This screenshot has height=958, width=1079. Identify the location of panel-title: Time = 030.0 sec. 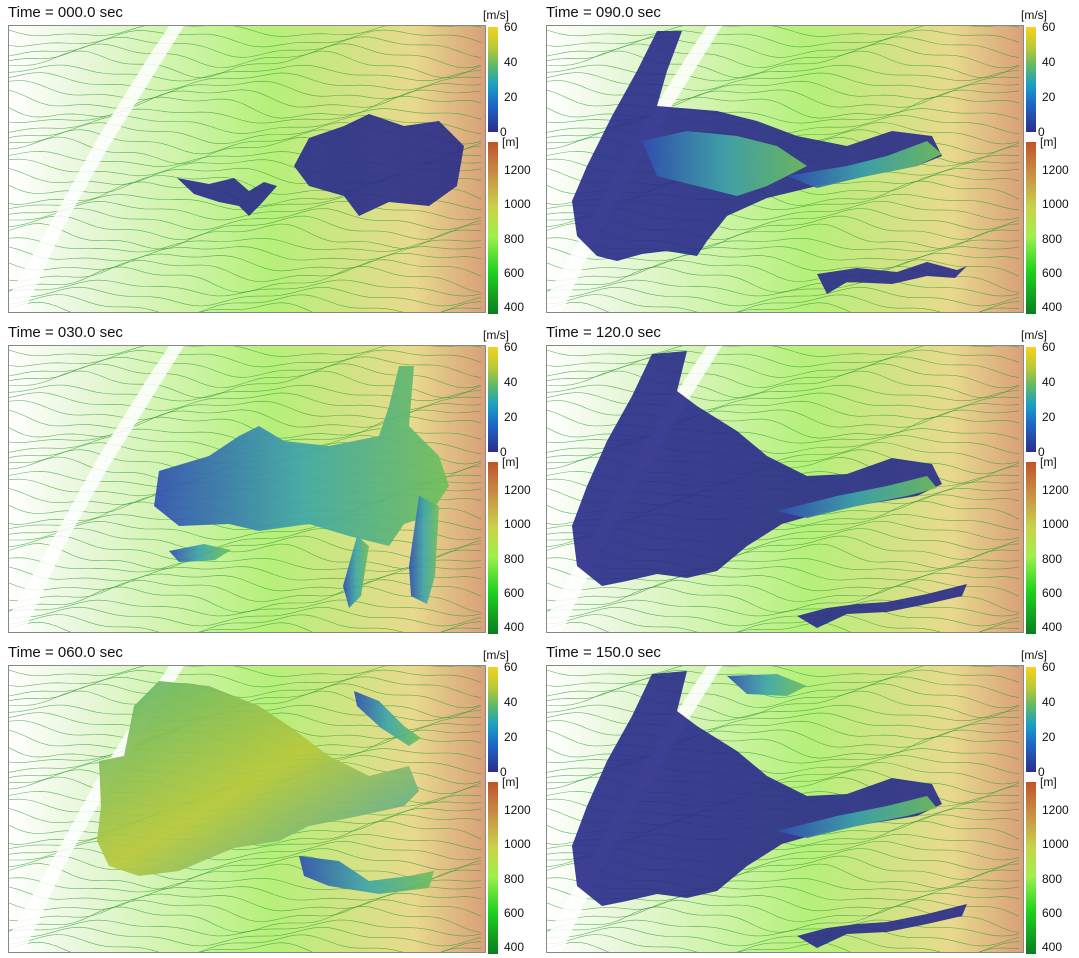
(65, 332).